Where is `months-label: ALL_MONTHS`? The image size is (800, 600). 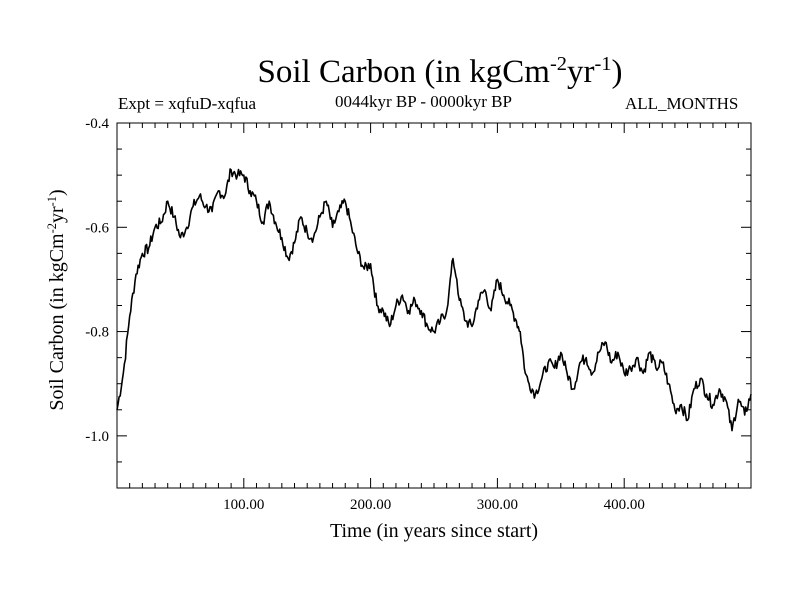
months-label: ALL_MONTHS is located at coordinates (682, 103).